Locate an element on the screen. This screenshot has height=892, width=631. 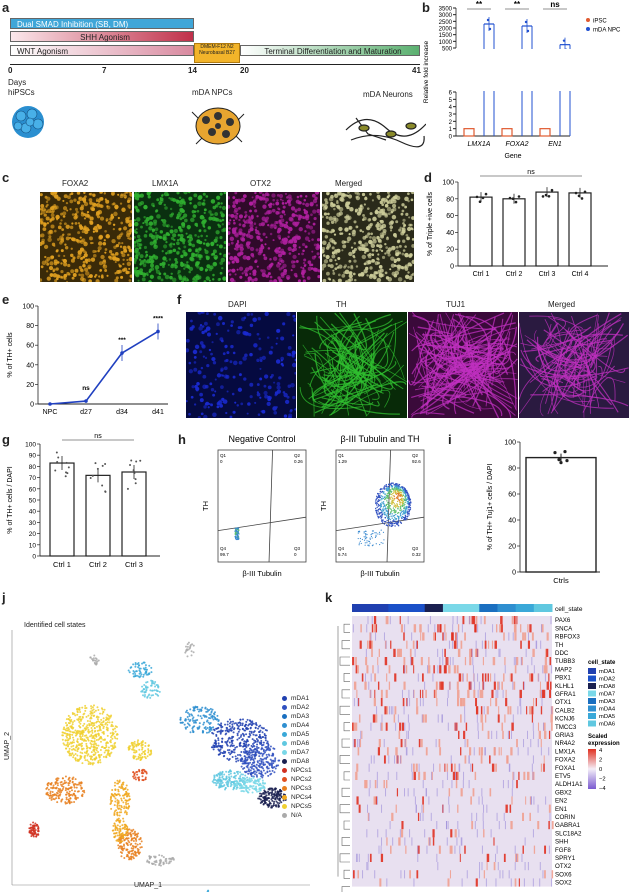
lmx1a-image is located at coordinates (180, 237).